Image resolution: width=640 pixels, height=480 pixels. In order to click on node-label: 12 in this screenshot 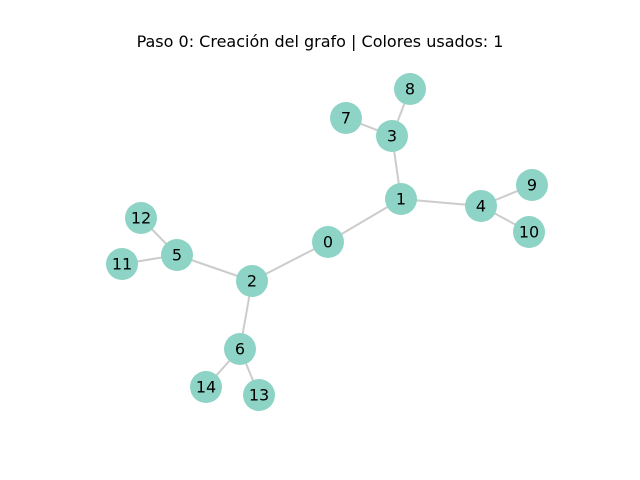, I will do `click(141, 218)`.